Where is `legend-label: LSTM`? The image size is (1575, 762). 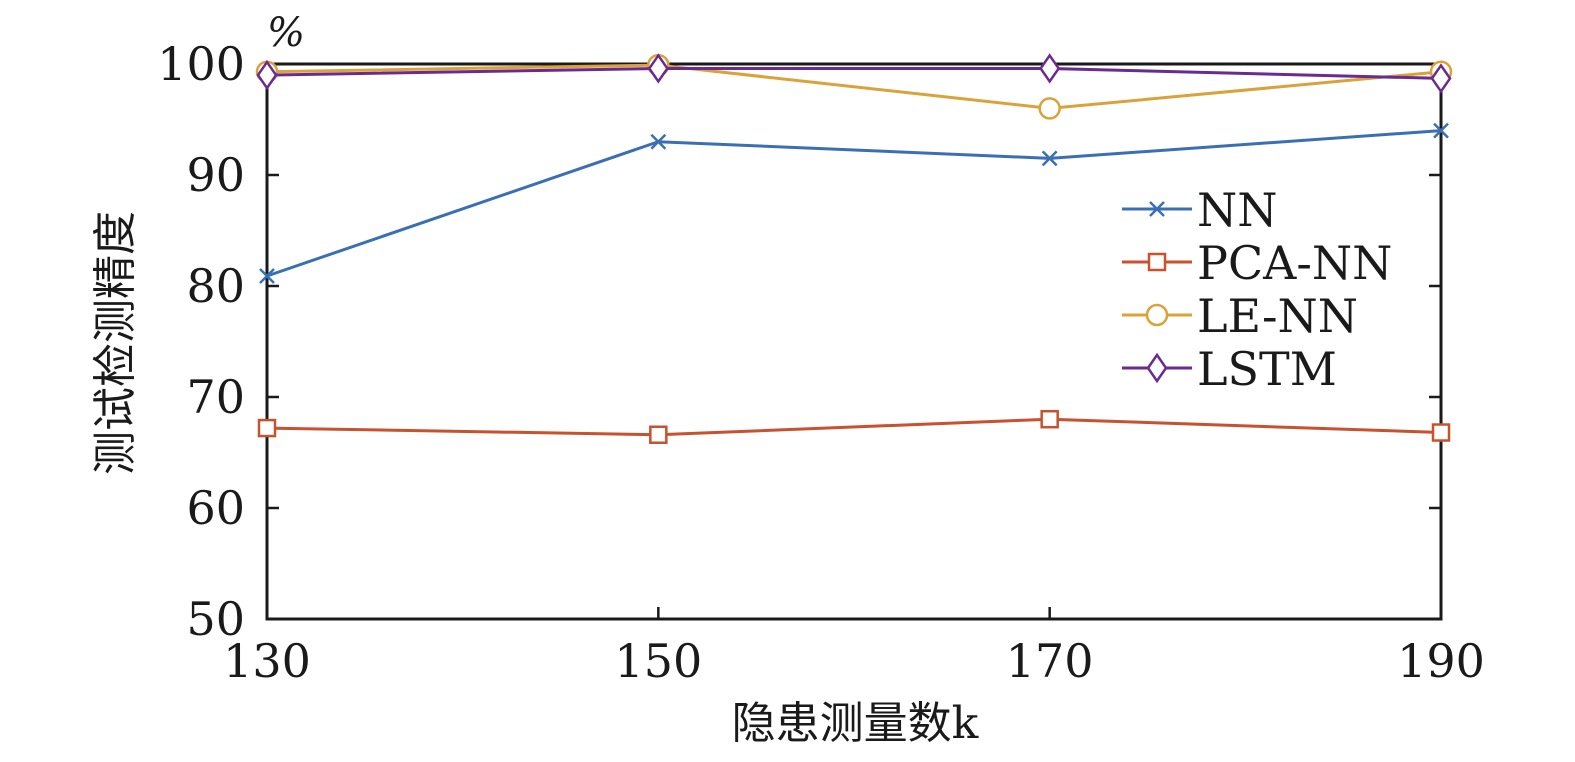 legend-label: LSTM is located at coordinates (1267, 369).